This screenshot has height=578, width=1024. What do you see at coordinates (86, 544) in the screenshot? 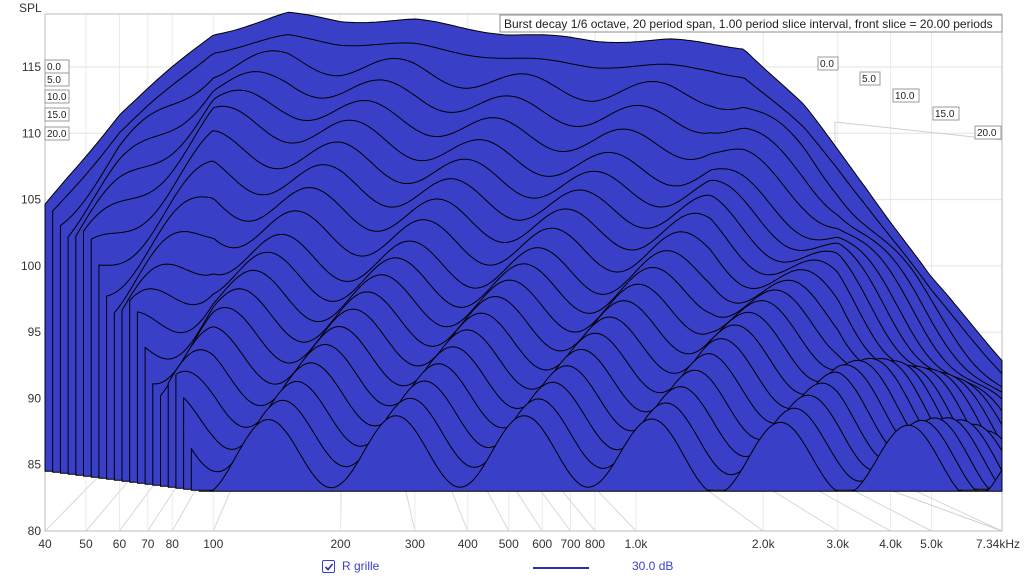
I see `x-tick-label: 50` at bounding box center [86, 544].